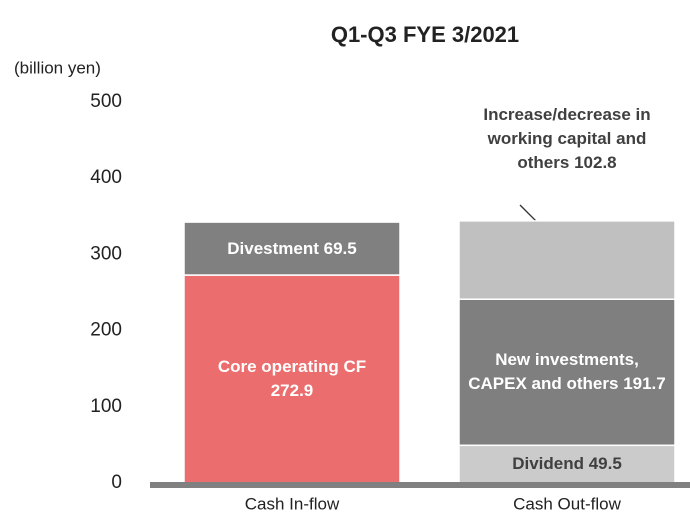 The image size is (690, 516). What do you see at coordinates (116, 482) in the screenshot?
I see `y-tick-label: 0` at bounding box center [116, 482].